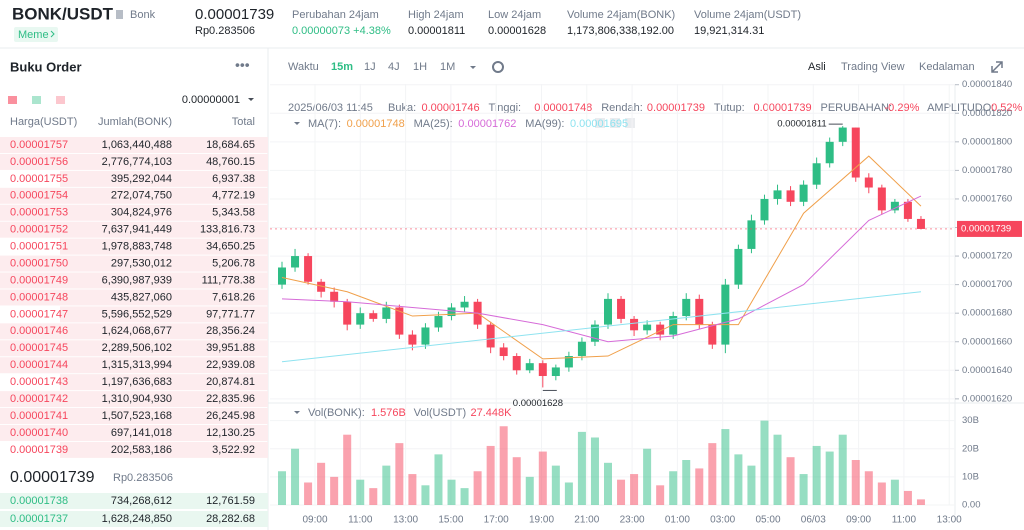  What do you see at coordinates (230, 247) in the screenshot?
I see `ask-cell: 34,650.25` at bounding box center [230, 247].